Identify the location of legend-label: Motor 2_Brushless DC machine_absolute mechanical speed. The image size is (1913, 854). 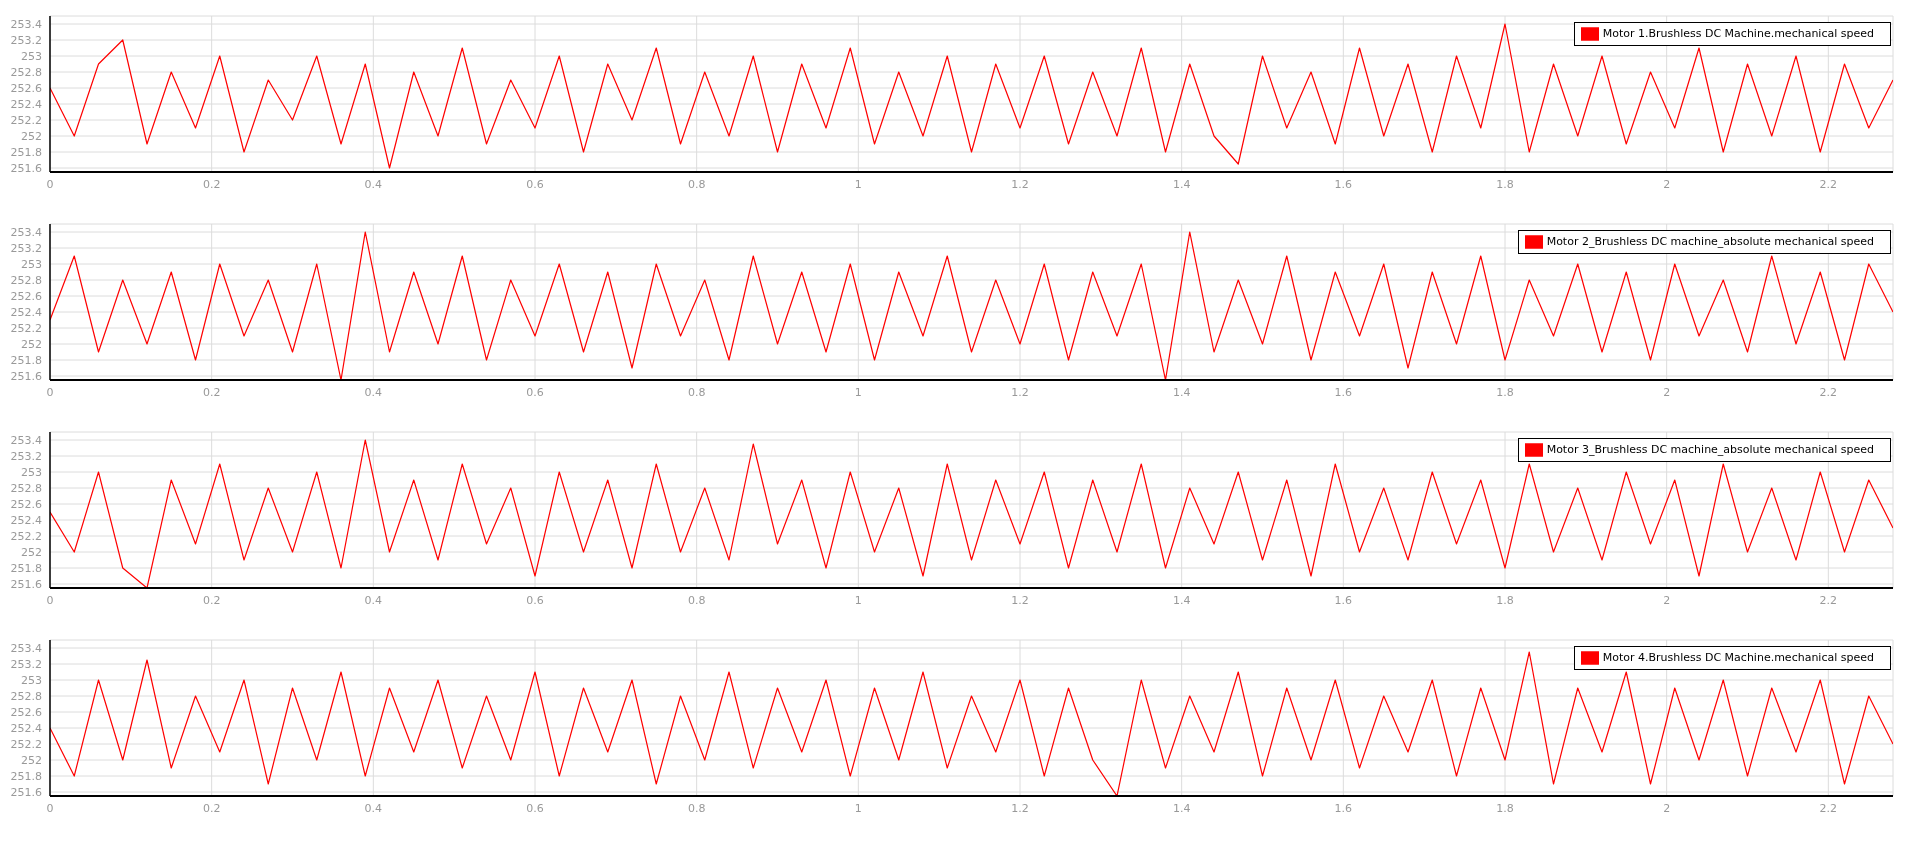
(1710, 241).